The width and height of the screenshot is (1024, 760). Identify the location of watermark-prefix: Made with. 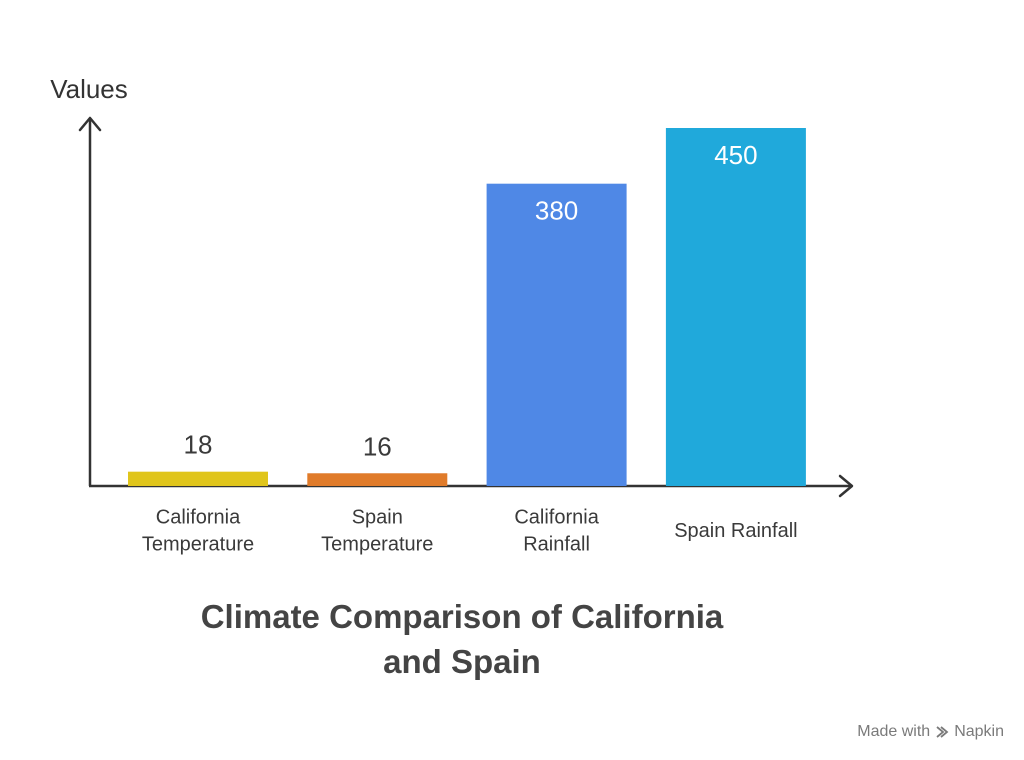
(894, 731).